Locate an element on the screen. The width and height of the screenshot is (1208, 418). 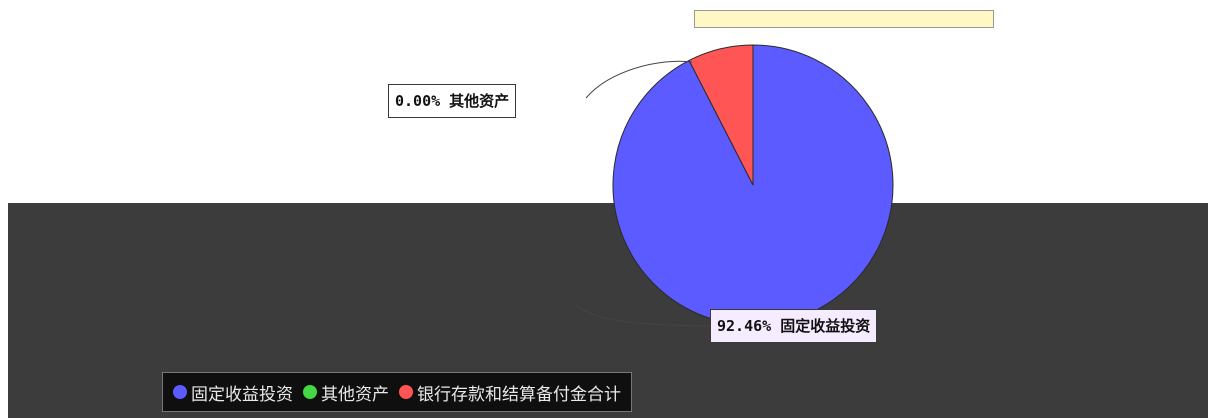
legend-label-fixed-income: 固定收益投资 is located at coordinates (242, 394).